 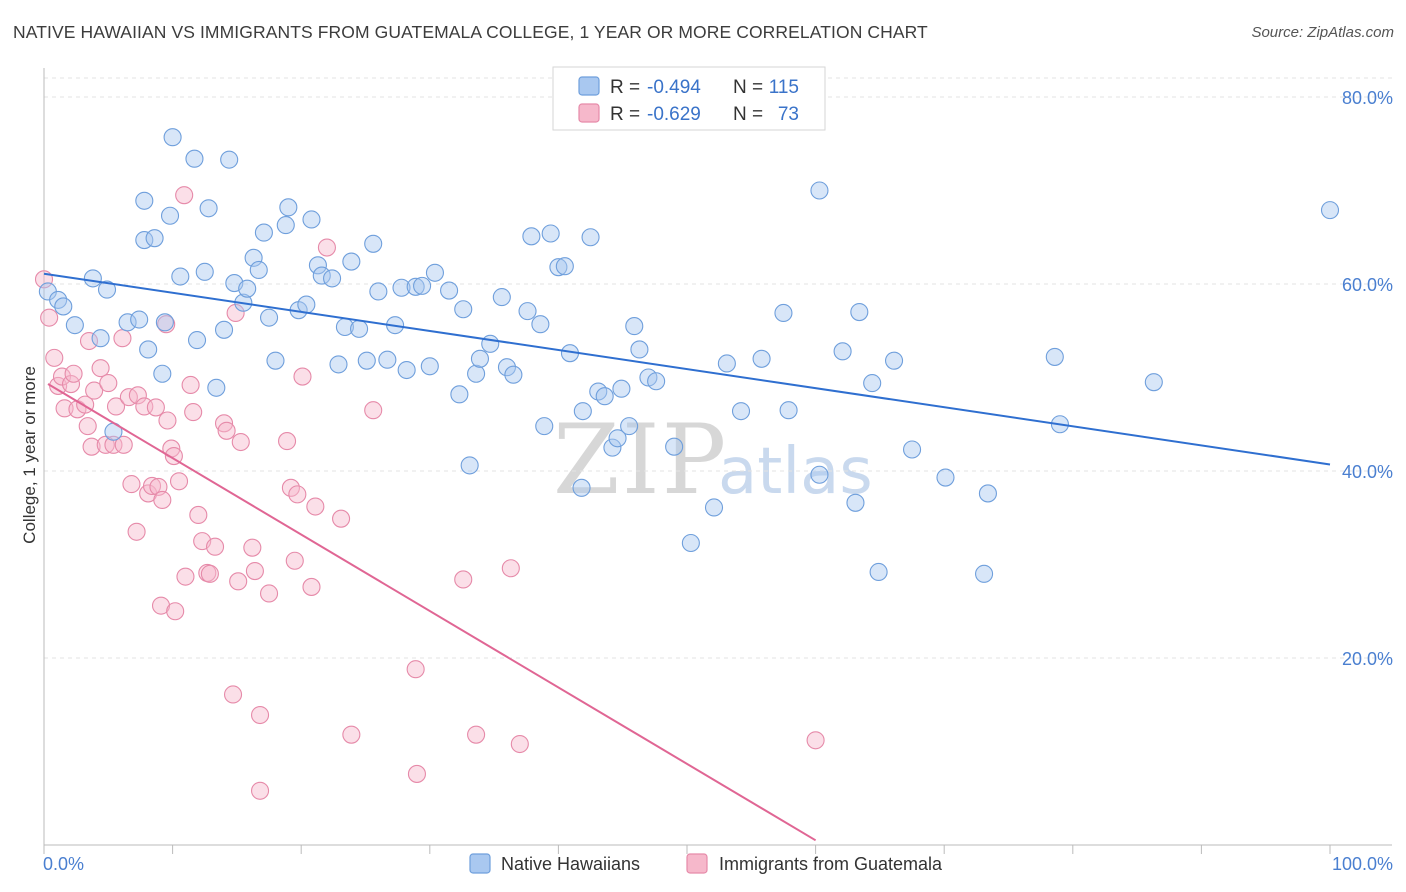 What do you see at coordinates (748, 114) in the screenshot?
I see `legend-n-label-2: N =` at bounding box center [748, 114].